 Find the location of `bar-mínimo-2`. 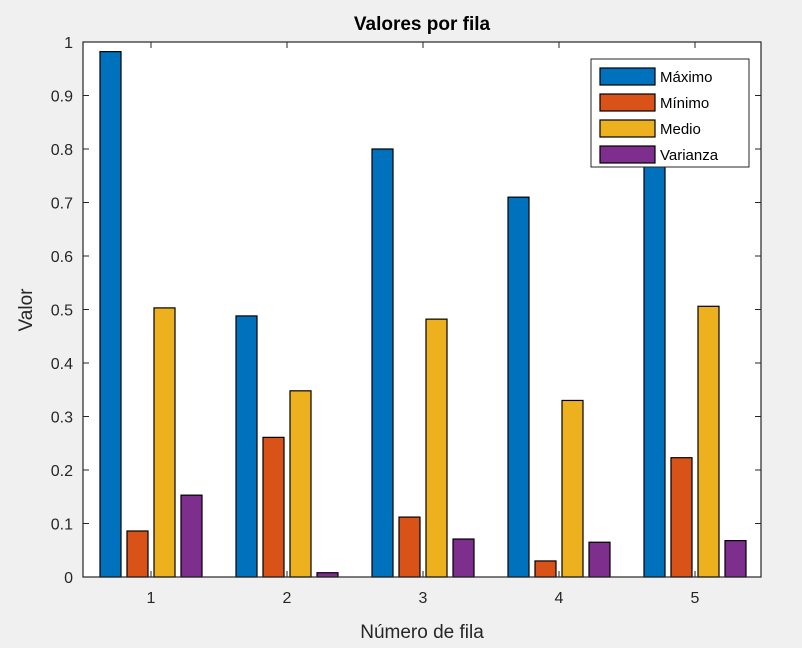

bar-mínimo-2 is located at coordinates (273, 507).